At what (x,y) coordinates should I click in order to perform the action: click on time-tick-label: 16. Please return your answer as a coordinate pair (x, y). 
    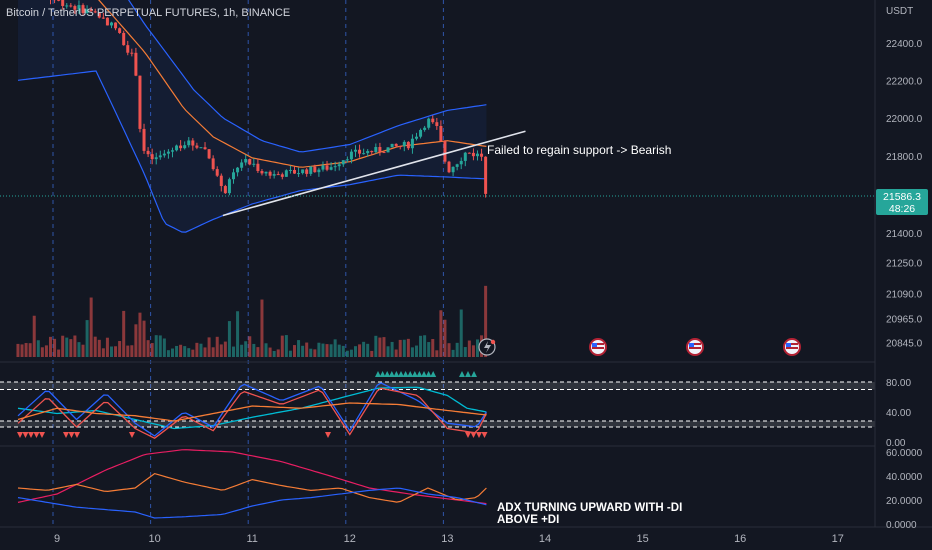
    Looking at the image, I should click on (740, 539).